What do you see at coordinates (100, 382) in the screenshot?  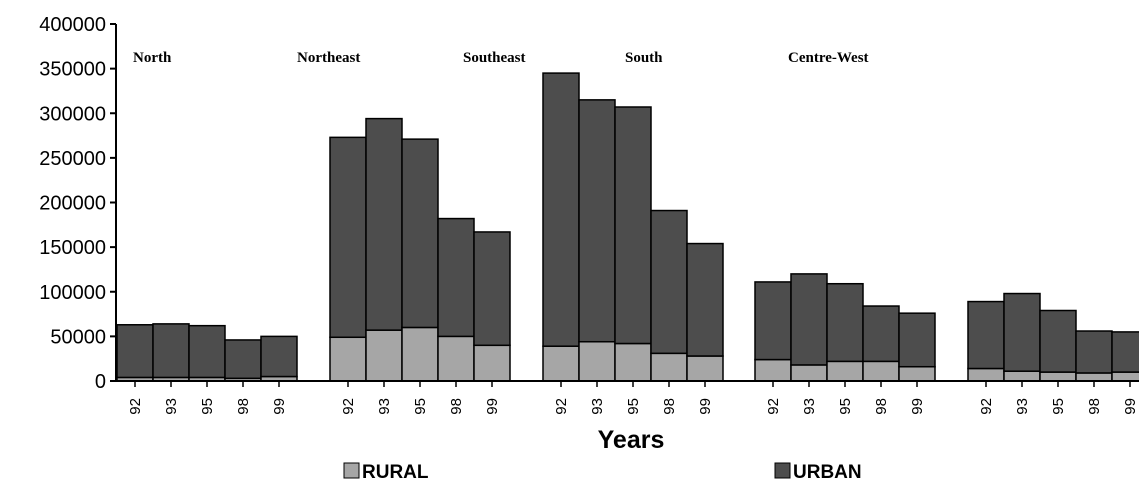 I see `y-tick-label: 0` at bounding box center [100, 382].